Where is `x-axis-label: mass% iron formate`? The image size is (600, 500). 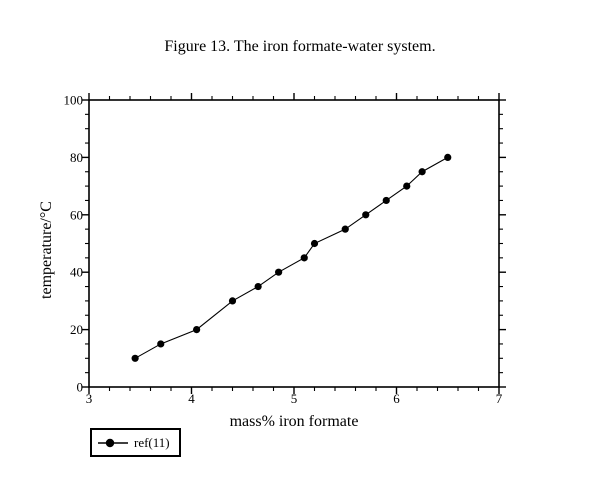
x-axis-label: mass% iron formate is located at coordinates (294, 421).